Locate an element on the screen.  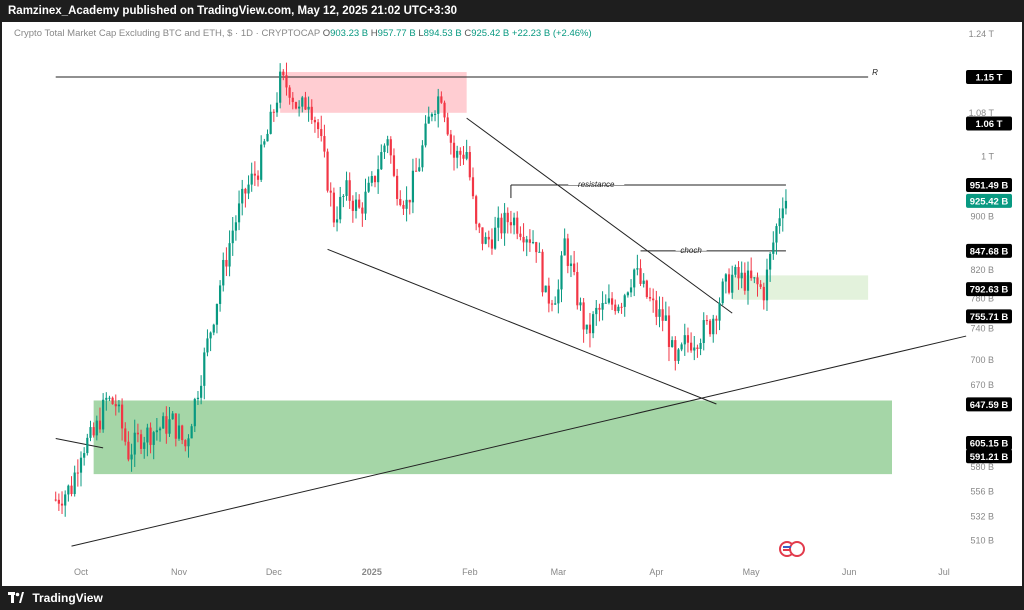
annotation-r: R is located at coordinates (875, 72).